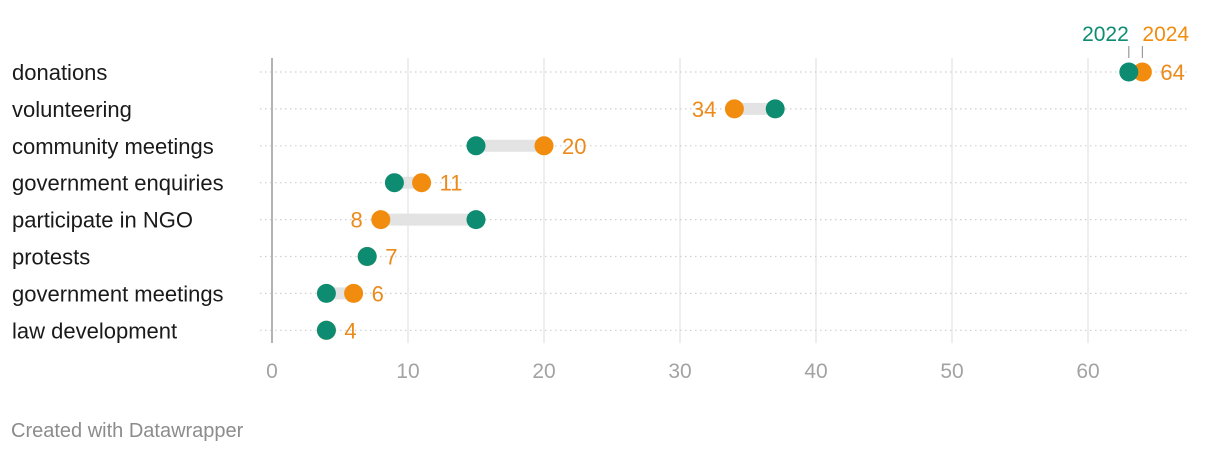 This screenshot has width=1220, height=458. What do you see at coordinates (118, 293) in the screenshot?
I see `category-label: government meetings` at bounding box center [118, 293].